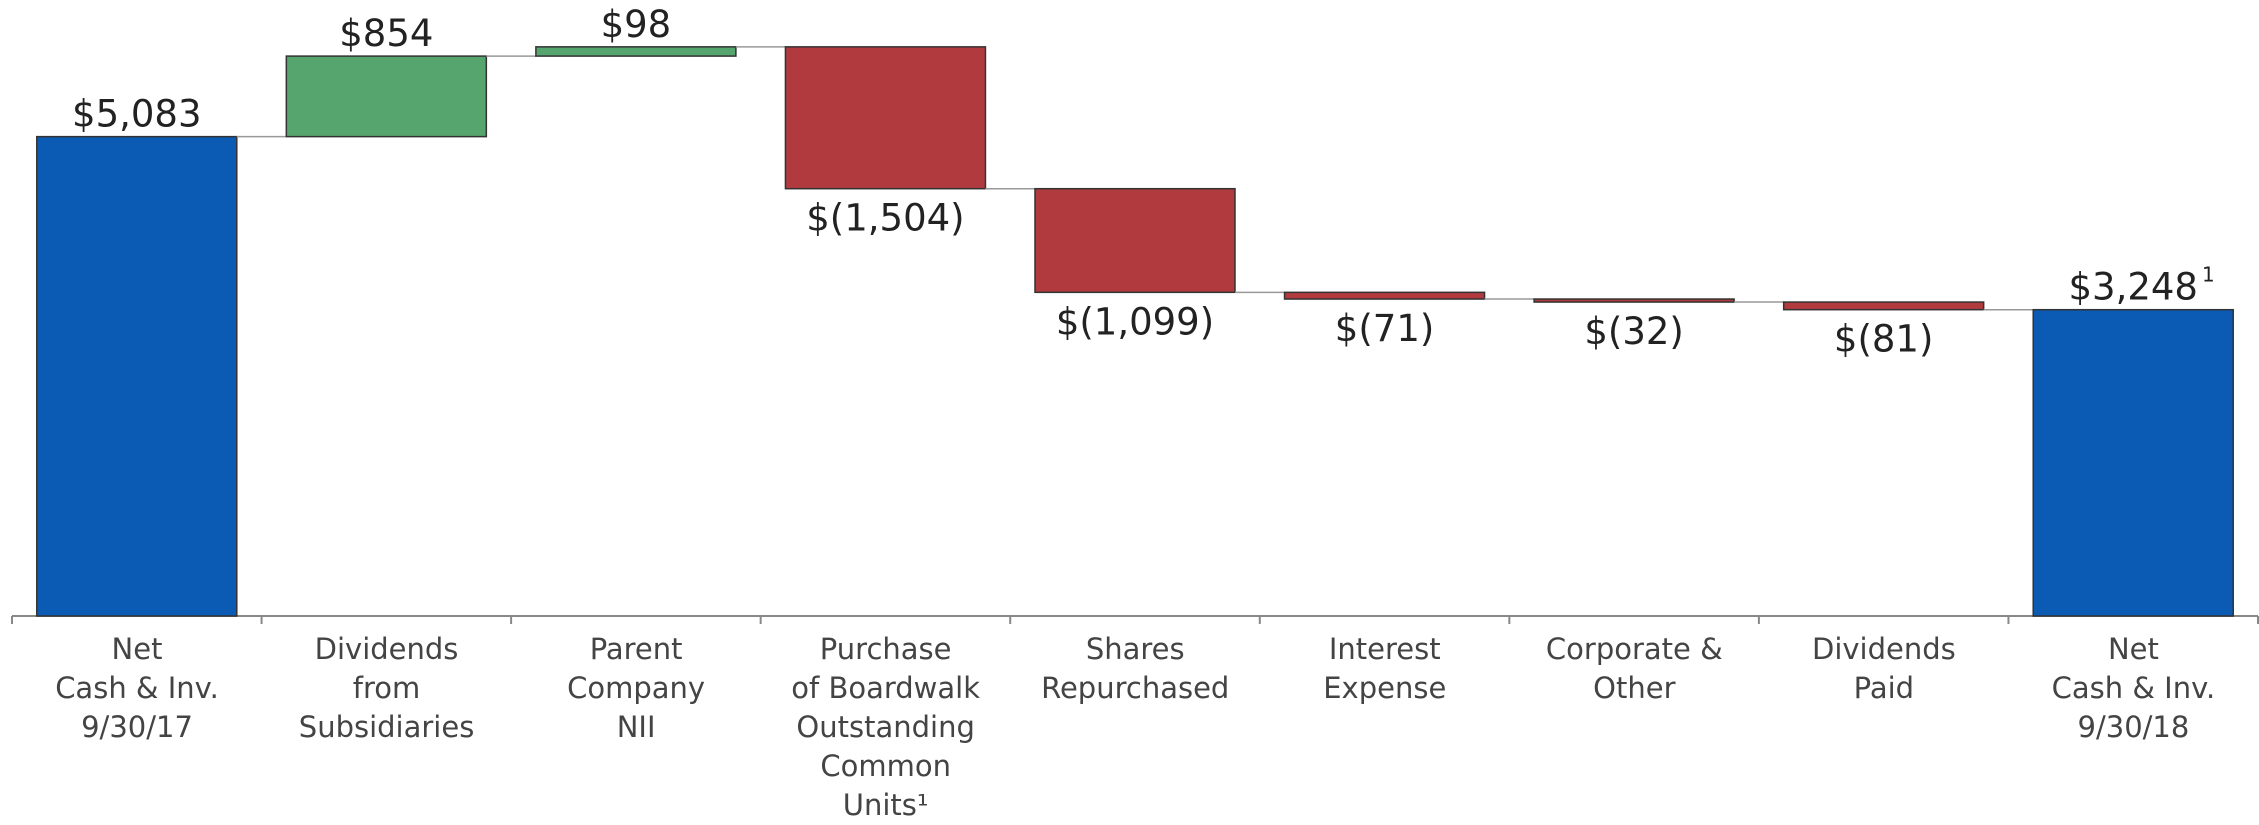  Describe the element at coordinates (1135, 668) in the screenshot. I see `x-tick-label: Shares Repurchased` at that location.